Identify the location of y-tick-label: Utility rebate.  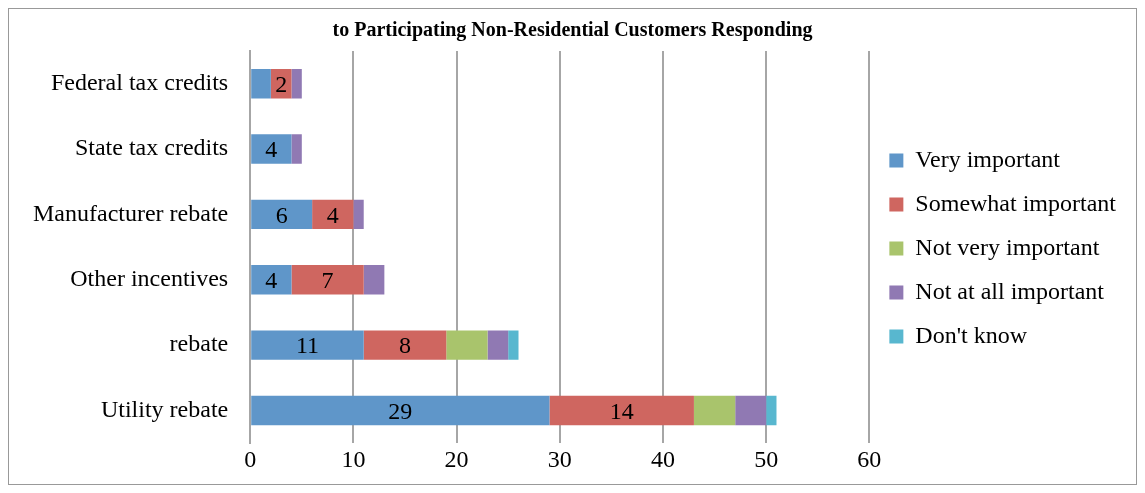
(164, 408).